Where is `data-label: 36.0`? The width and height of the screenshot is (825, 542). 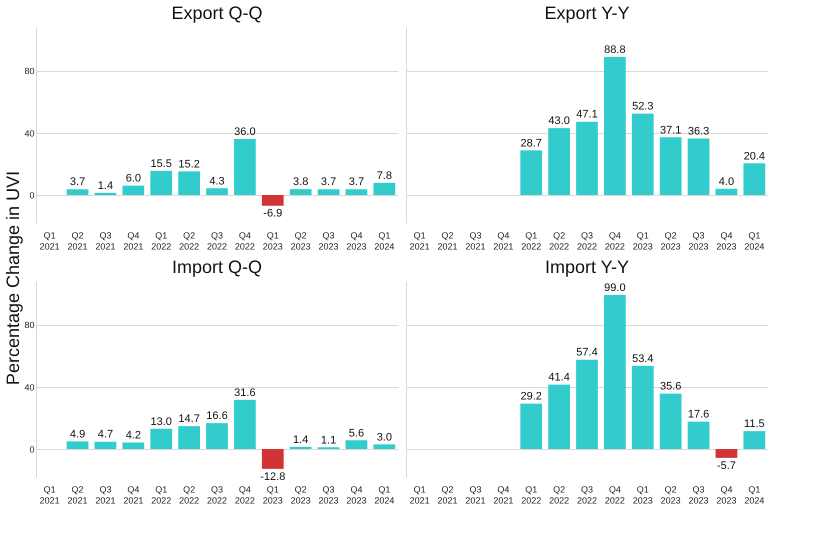
data-label: 36.0 is located at coordinates (245, 132).